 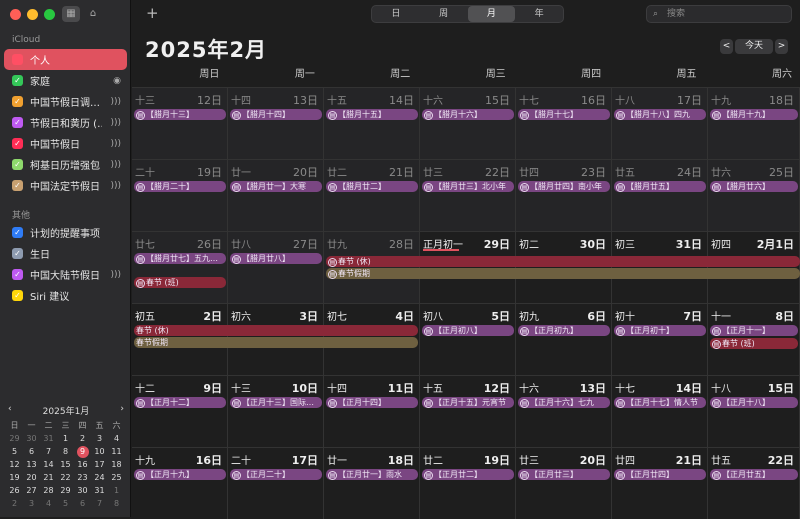 I want to click on calendar-item: ✓ 家庭 ◉, so click(x=65, y=80).